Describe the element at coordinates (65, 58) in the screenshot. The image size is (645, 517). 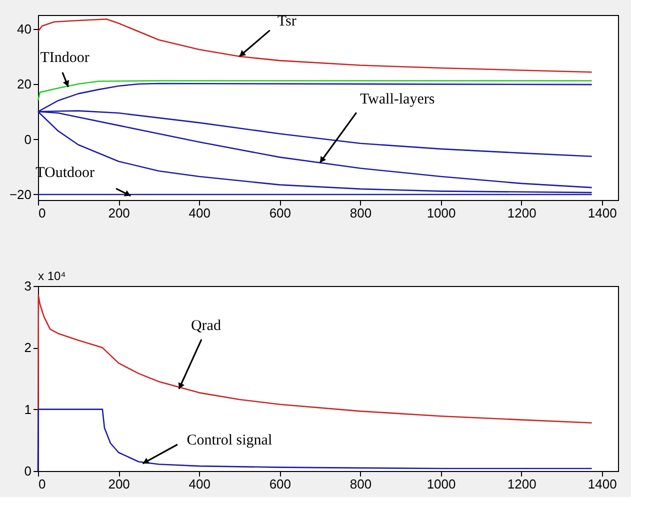
I see `annotation: TIndoor` at that location.